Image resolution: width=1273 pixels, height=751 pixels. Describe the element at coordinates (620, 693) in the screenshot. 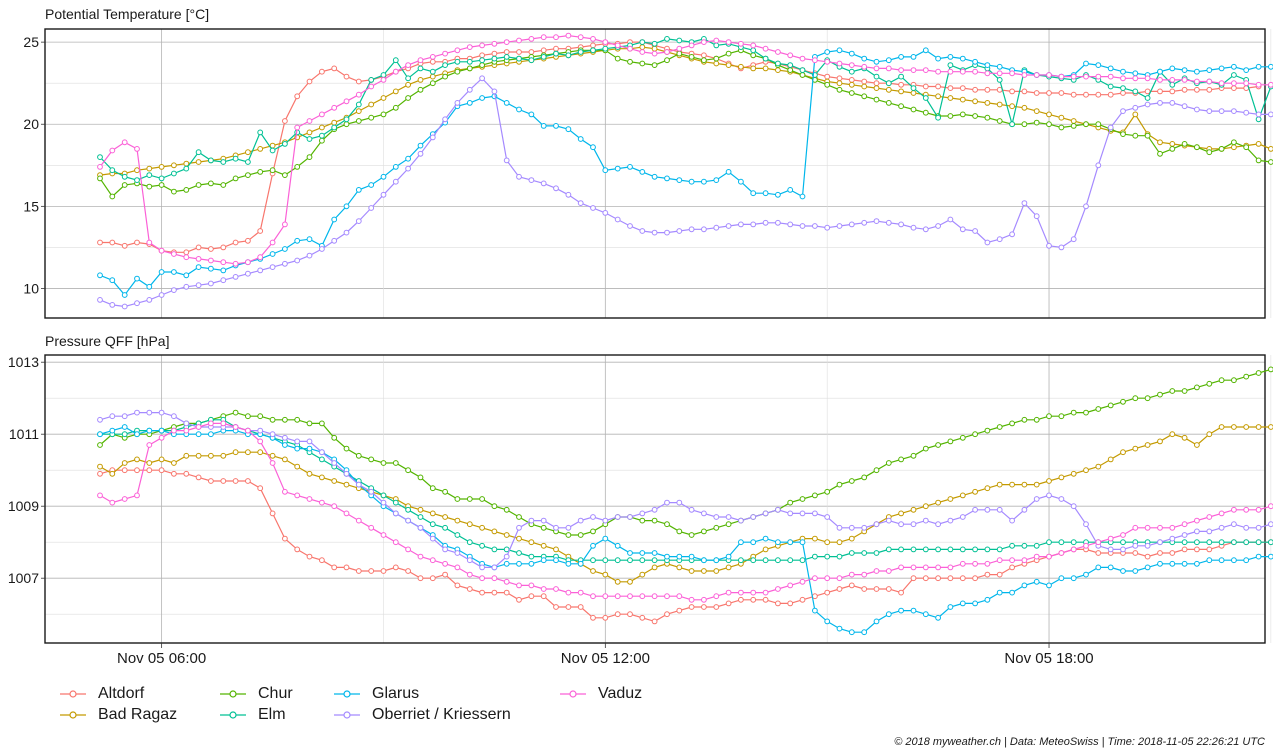

I see `legend-label: Vaduz` at that location.